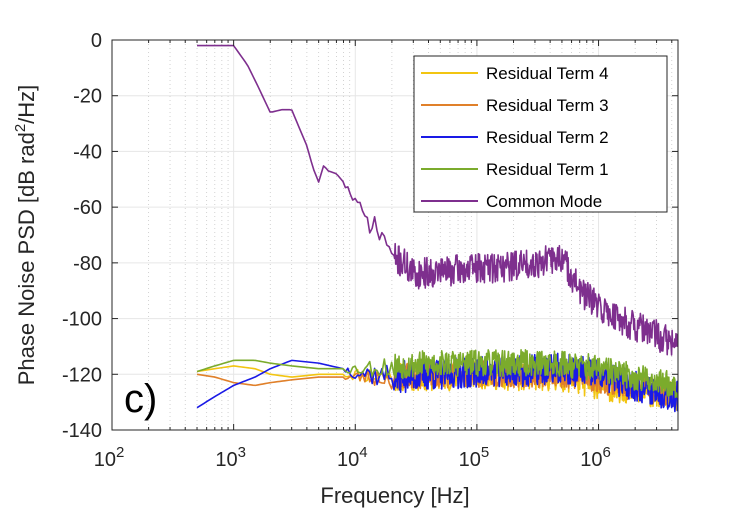 This screenshot has width=747, height=513. Describe the element at coordinates (20, 128) in the screenshot. I see `y-axis-label-sup: 2` at that location.